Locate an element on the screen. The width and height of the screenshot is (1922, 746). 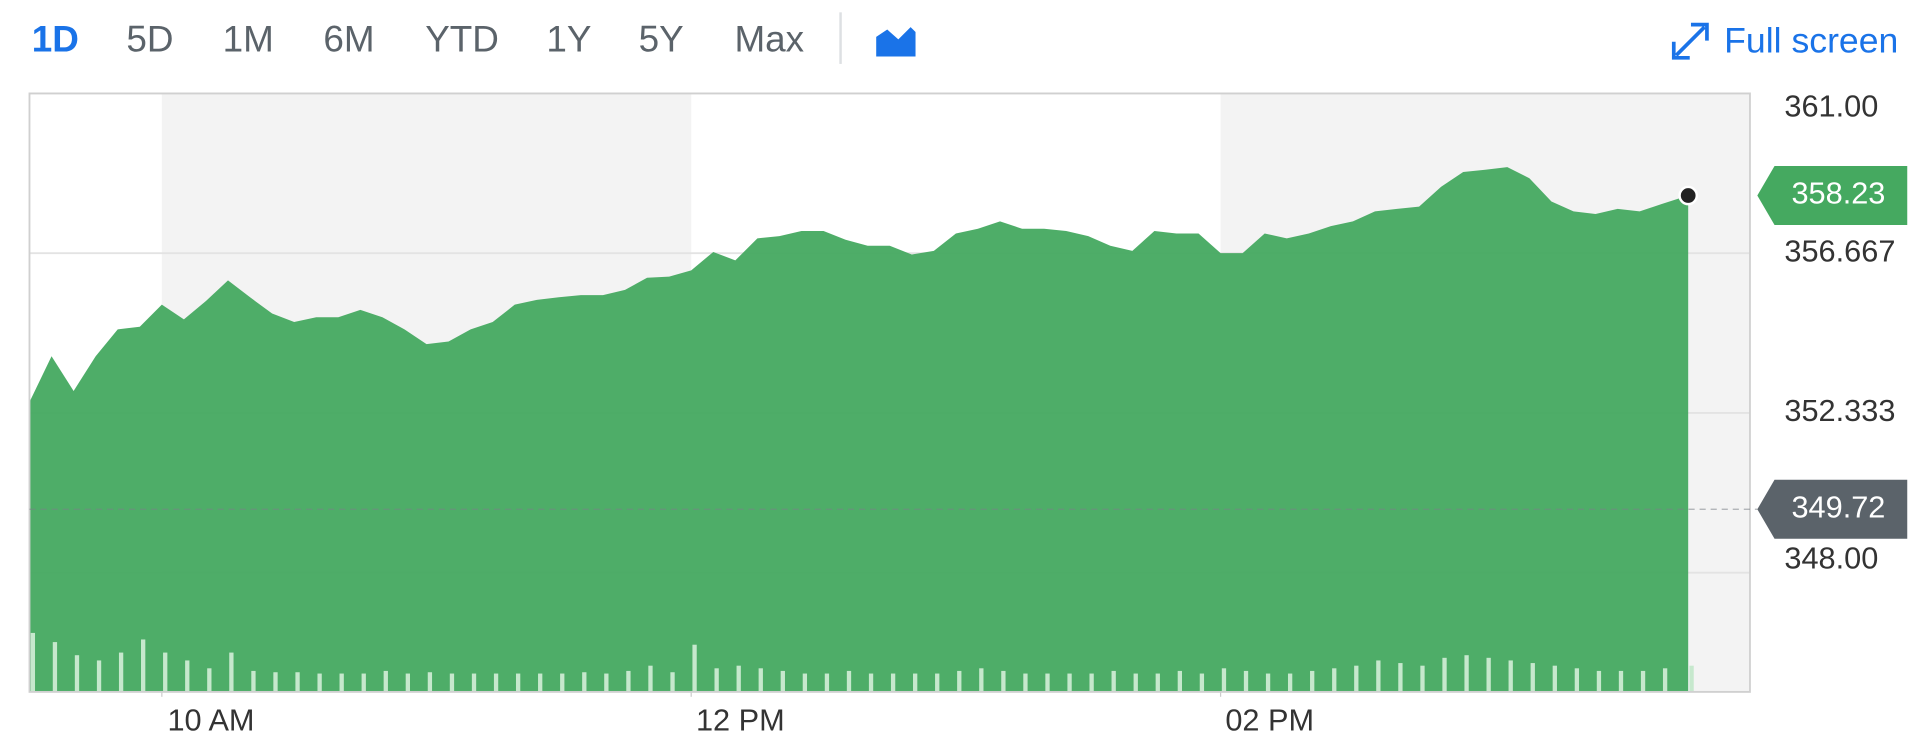
chart-type-icon is located at coordinates (896, 42).